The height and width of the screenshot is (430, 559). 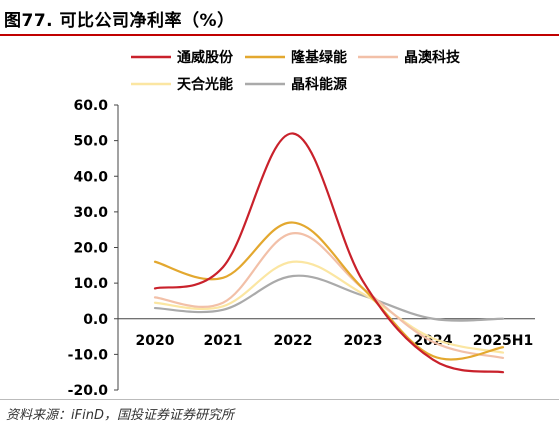 I want to click on source-note: 资料来源：iFinD，国投证券证券研究所, so click(x=120, y=415).